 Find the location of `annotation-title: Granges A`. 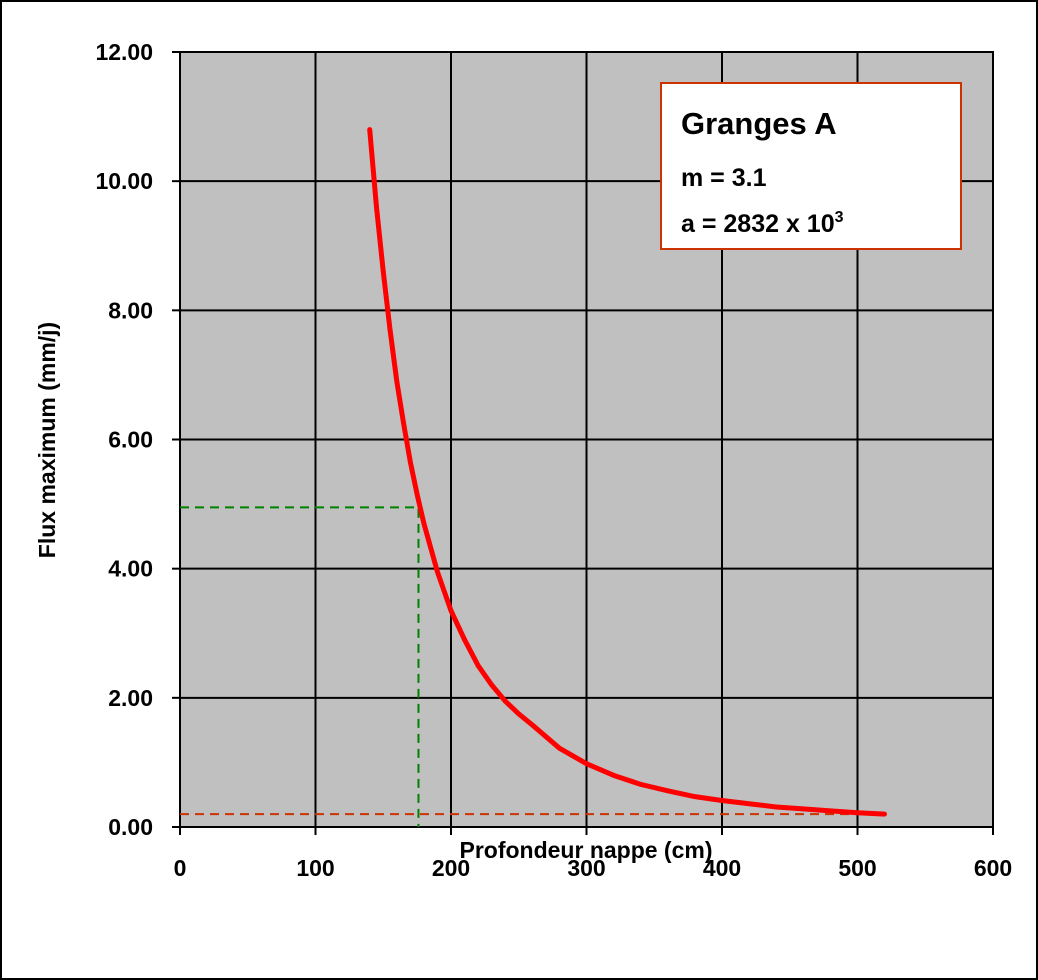

annotation-title: Granges A is located at coordinates (759, 123).